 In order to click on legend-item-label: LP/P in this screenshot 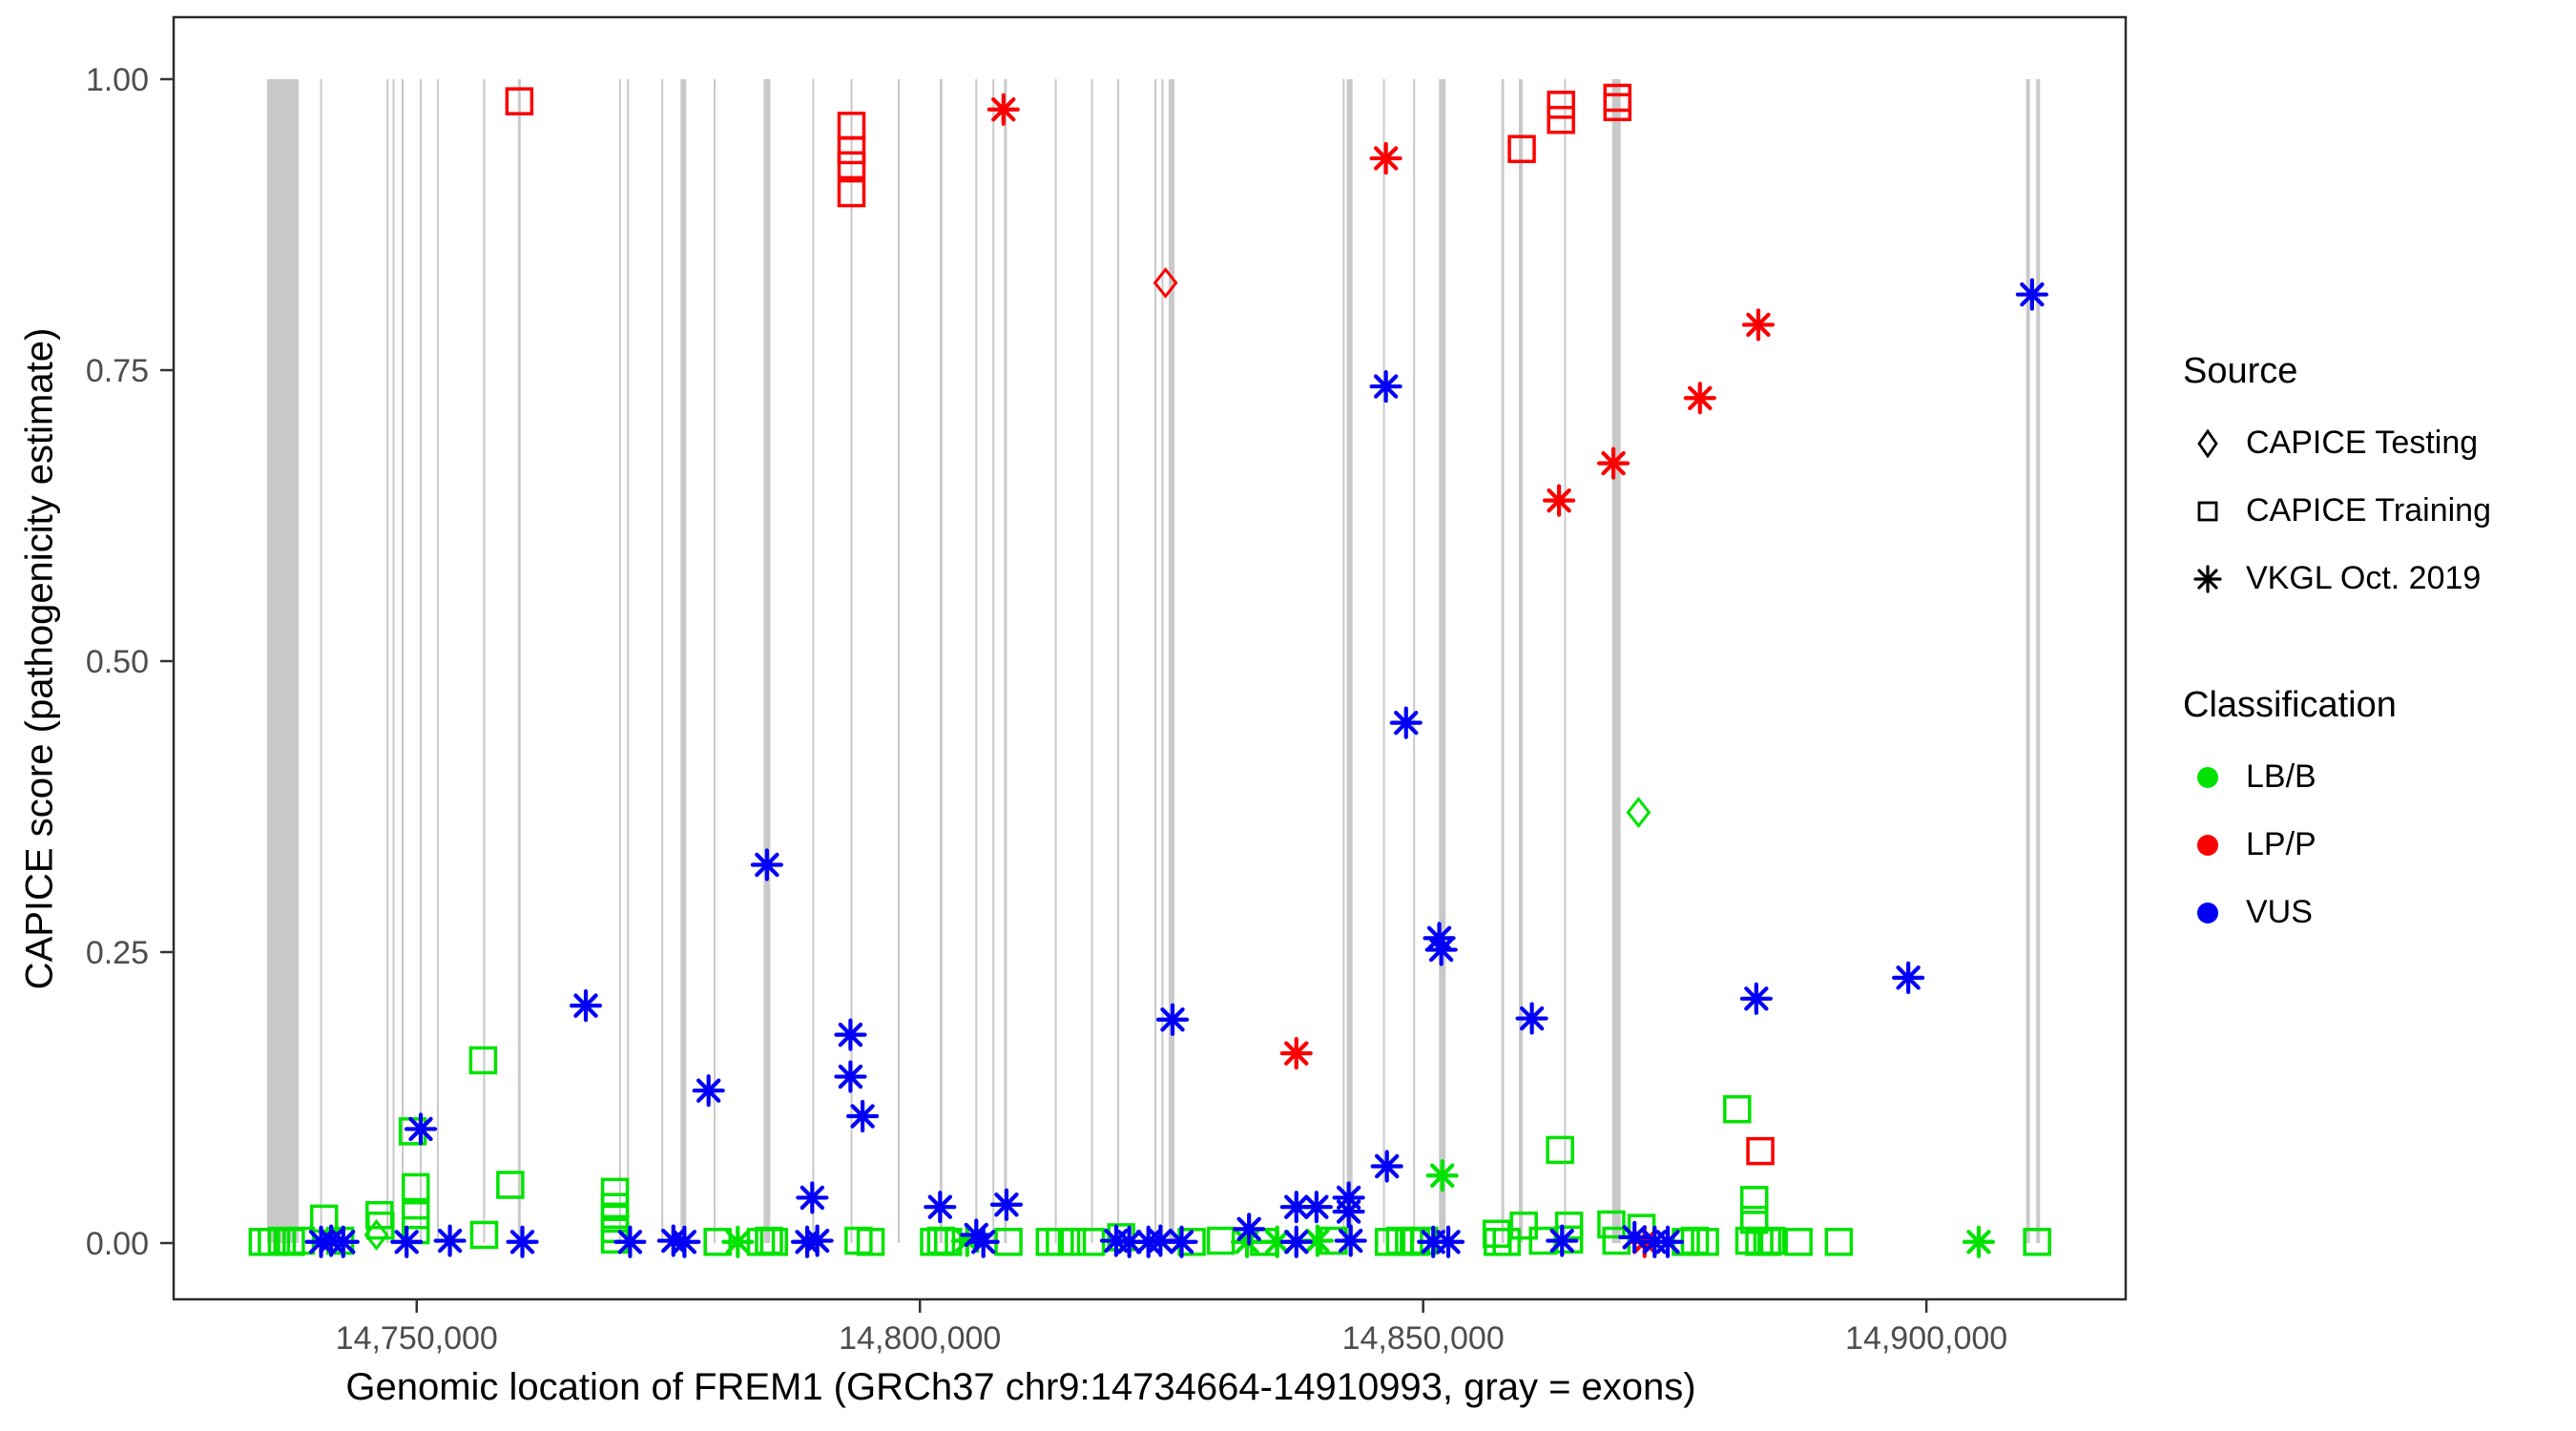, I will do `click(2281, 844)`.